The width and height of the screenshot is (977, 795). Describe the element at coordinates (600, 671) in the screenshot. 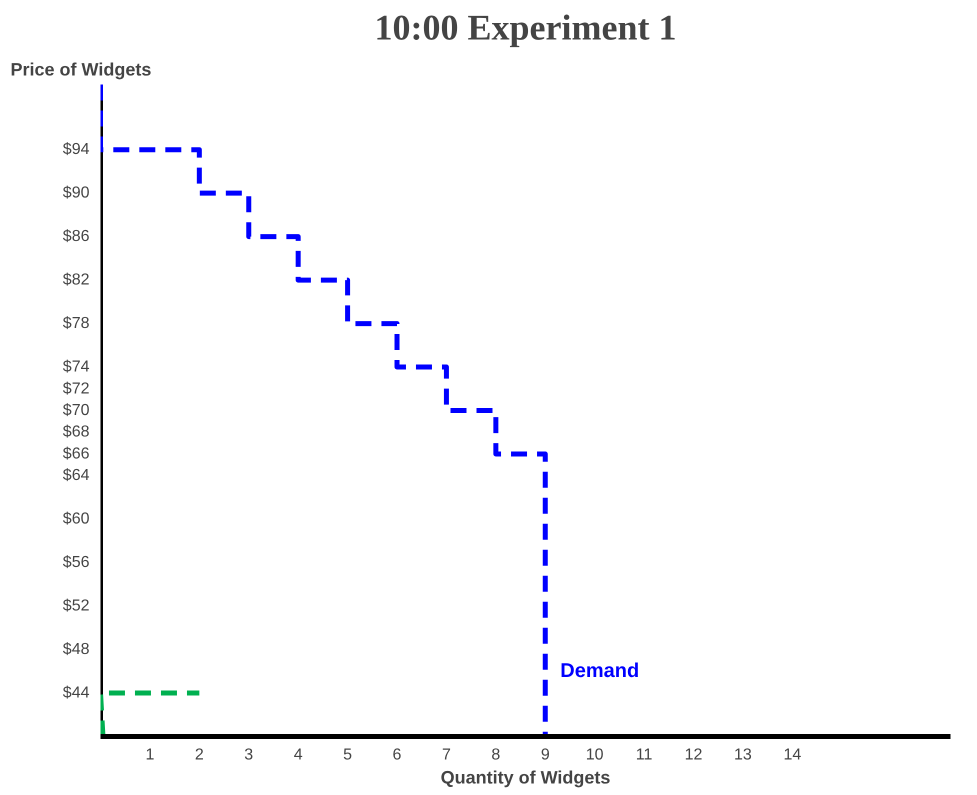

I see `series-label: Demand` at that location.